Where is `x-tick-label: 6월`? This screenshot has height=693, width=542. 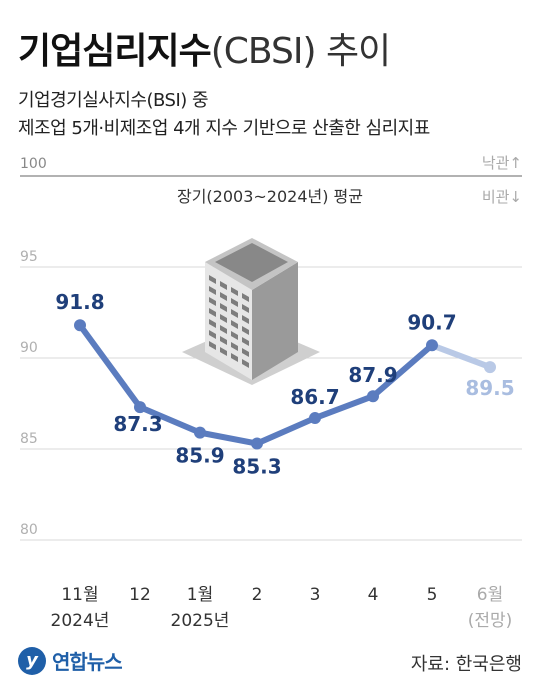
x-tick-label: 6월 is located at coordinates (490, 595).